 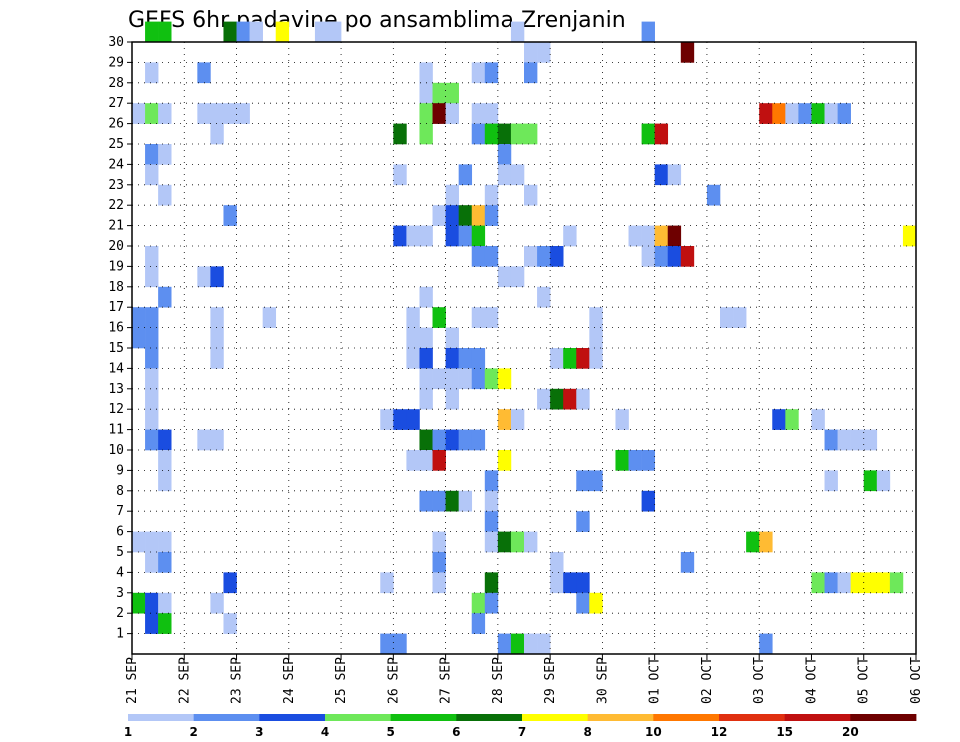 What do you see at coordinates (456, 732) in the screenshot?
I see `colorbar-label: 6` at bounding box center [456, 732].